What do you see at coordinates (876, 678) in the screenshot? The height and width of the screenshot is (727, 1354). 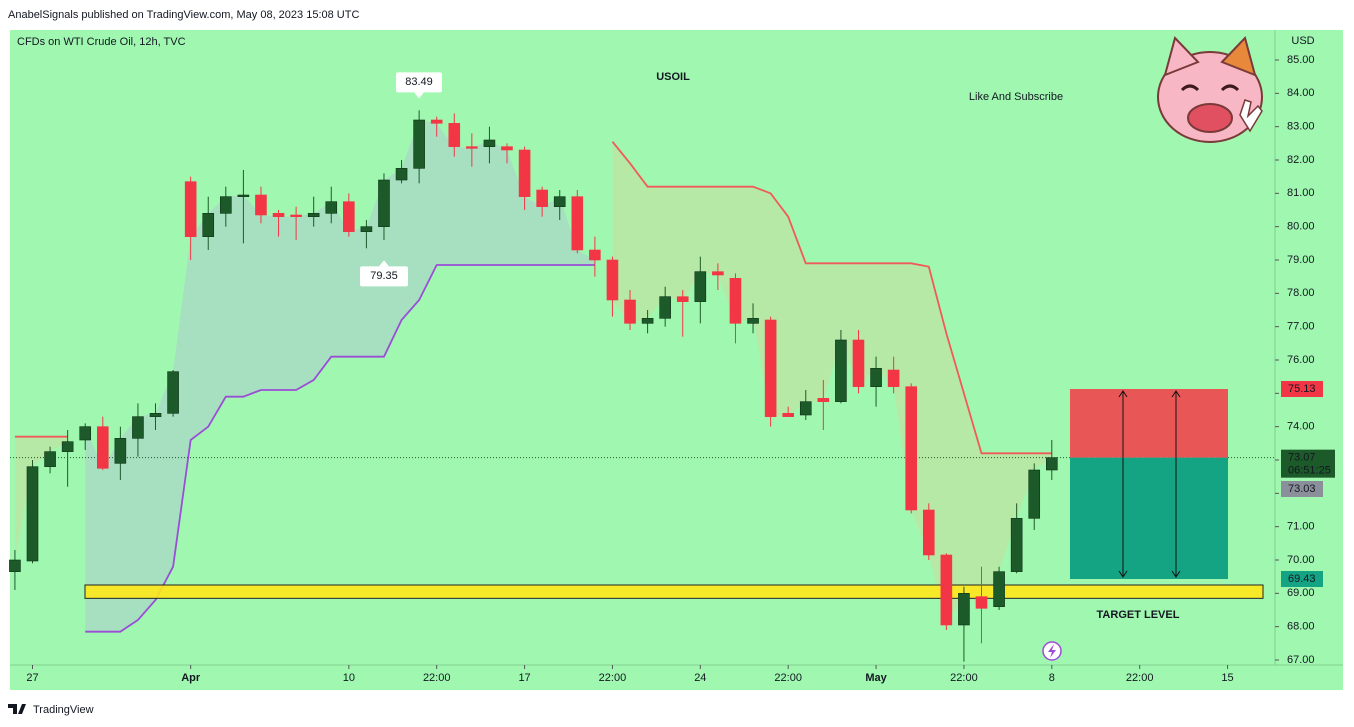 I see `x-tick-label: May` at bounding box center [876, 678].